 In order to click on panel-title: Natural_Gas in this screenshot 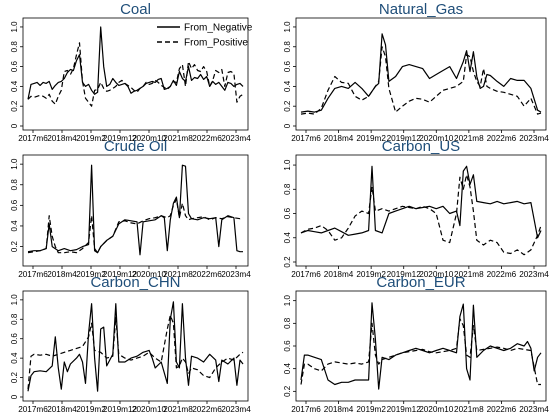, I will do `click(421, 9)`.